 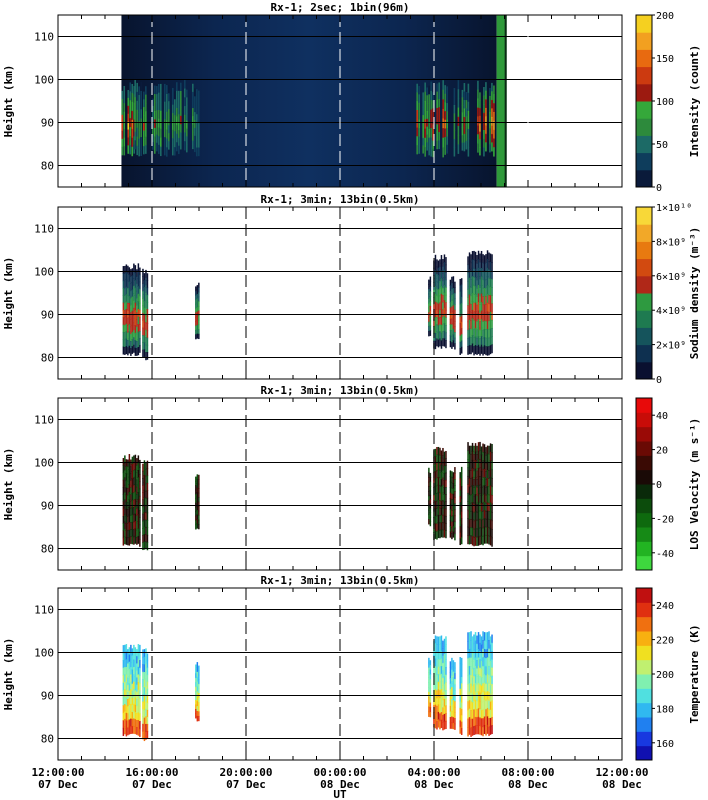 What do you see at coordinates (314, 101) in the screenshot?
I see `data-layer` at bounding box center [314, 101].